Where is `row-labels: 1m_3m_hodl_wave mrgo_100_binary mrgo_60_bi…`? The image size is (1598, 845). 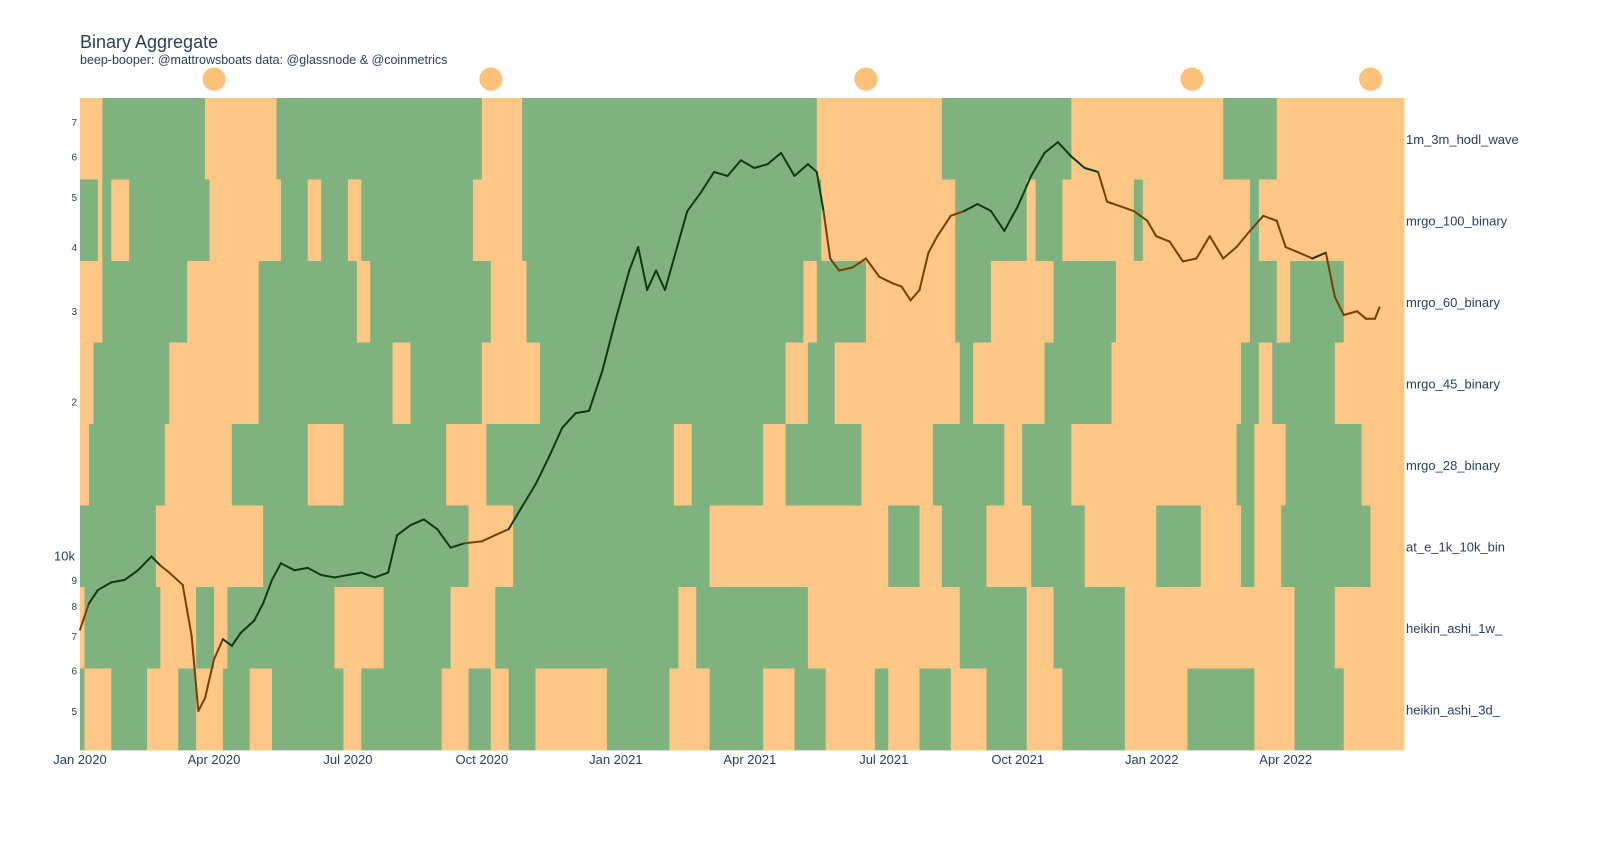
row-labels: 1m_3m_hodl_wave mrgo_100_binary mrgo_60_bi… is located at coordinates (1462, 425).